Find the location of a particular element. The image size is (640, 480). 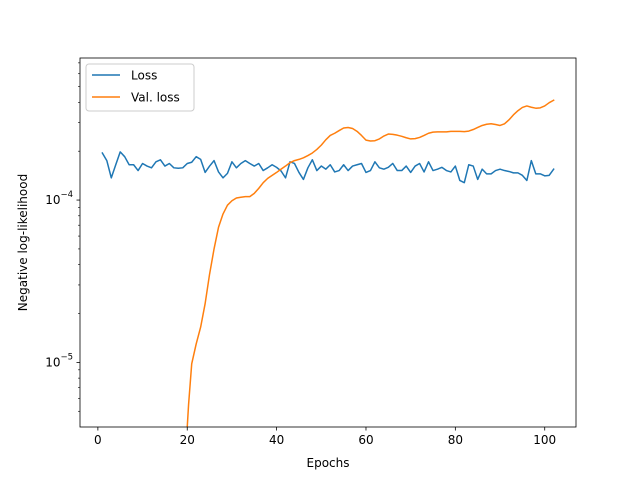

y-axis-label: Negative log-likelihood is located at coordinates (23, 242).